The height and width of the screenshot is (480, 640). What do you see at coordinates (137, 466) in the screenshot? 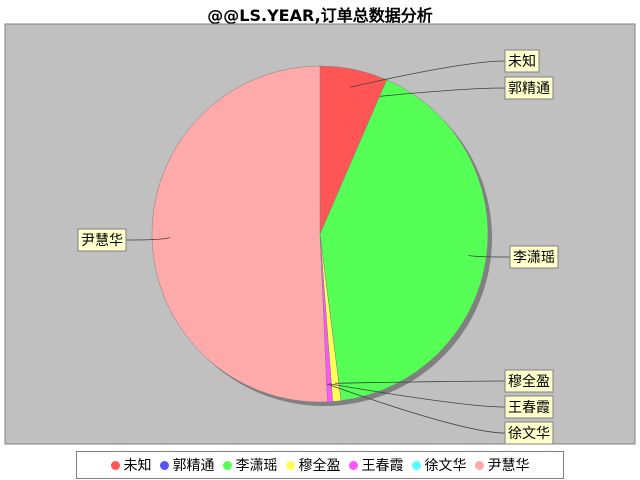
I see `legend-label: 未知` at bounding box center [137, 466].